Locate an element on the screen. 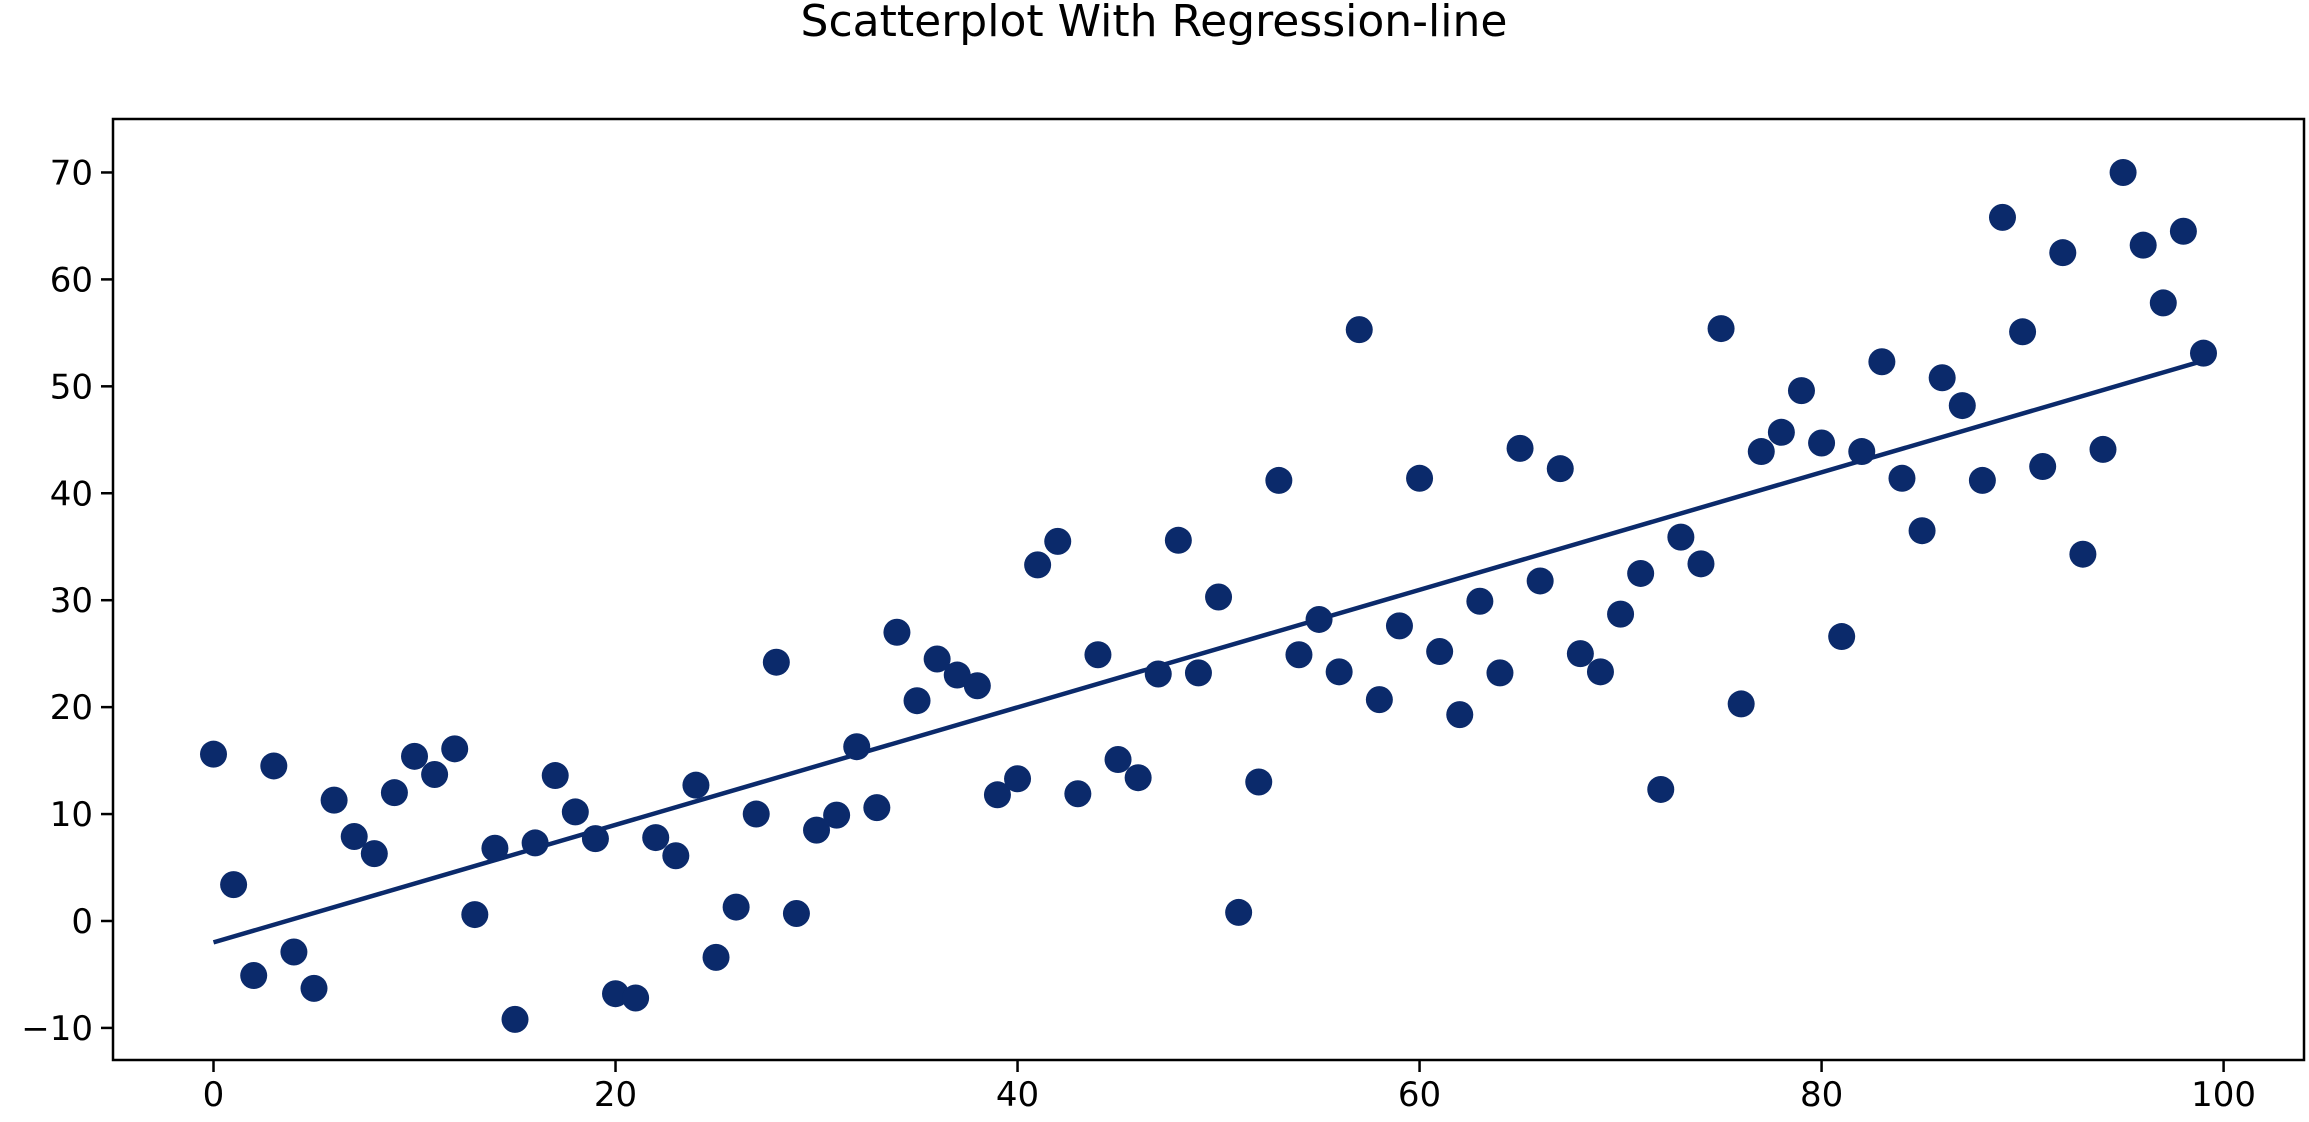 The width and height of the screenshot is (2309, 1122). x-tick-label: 20 is located at coordinates (615, 1095).